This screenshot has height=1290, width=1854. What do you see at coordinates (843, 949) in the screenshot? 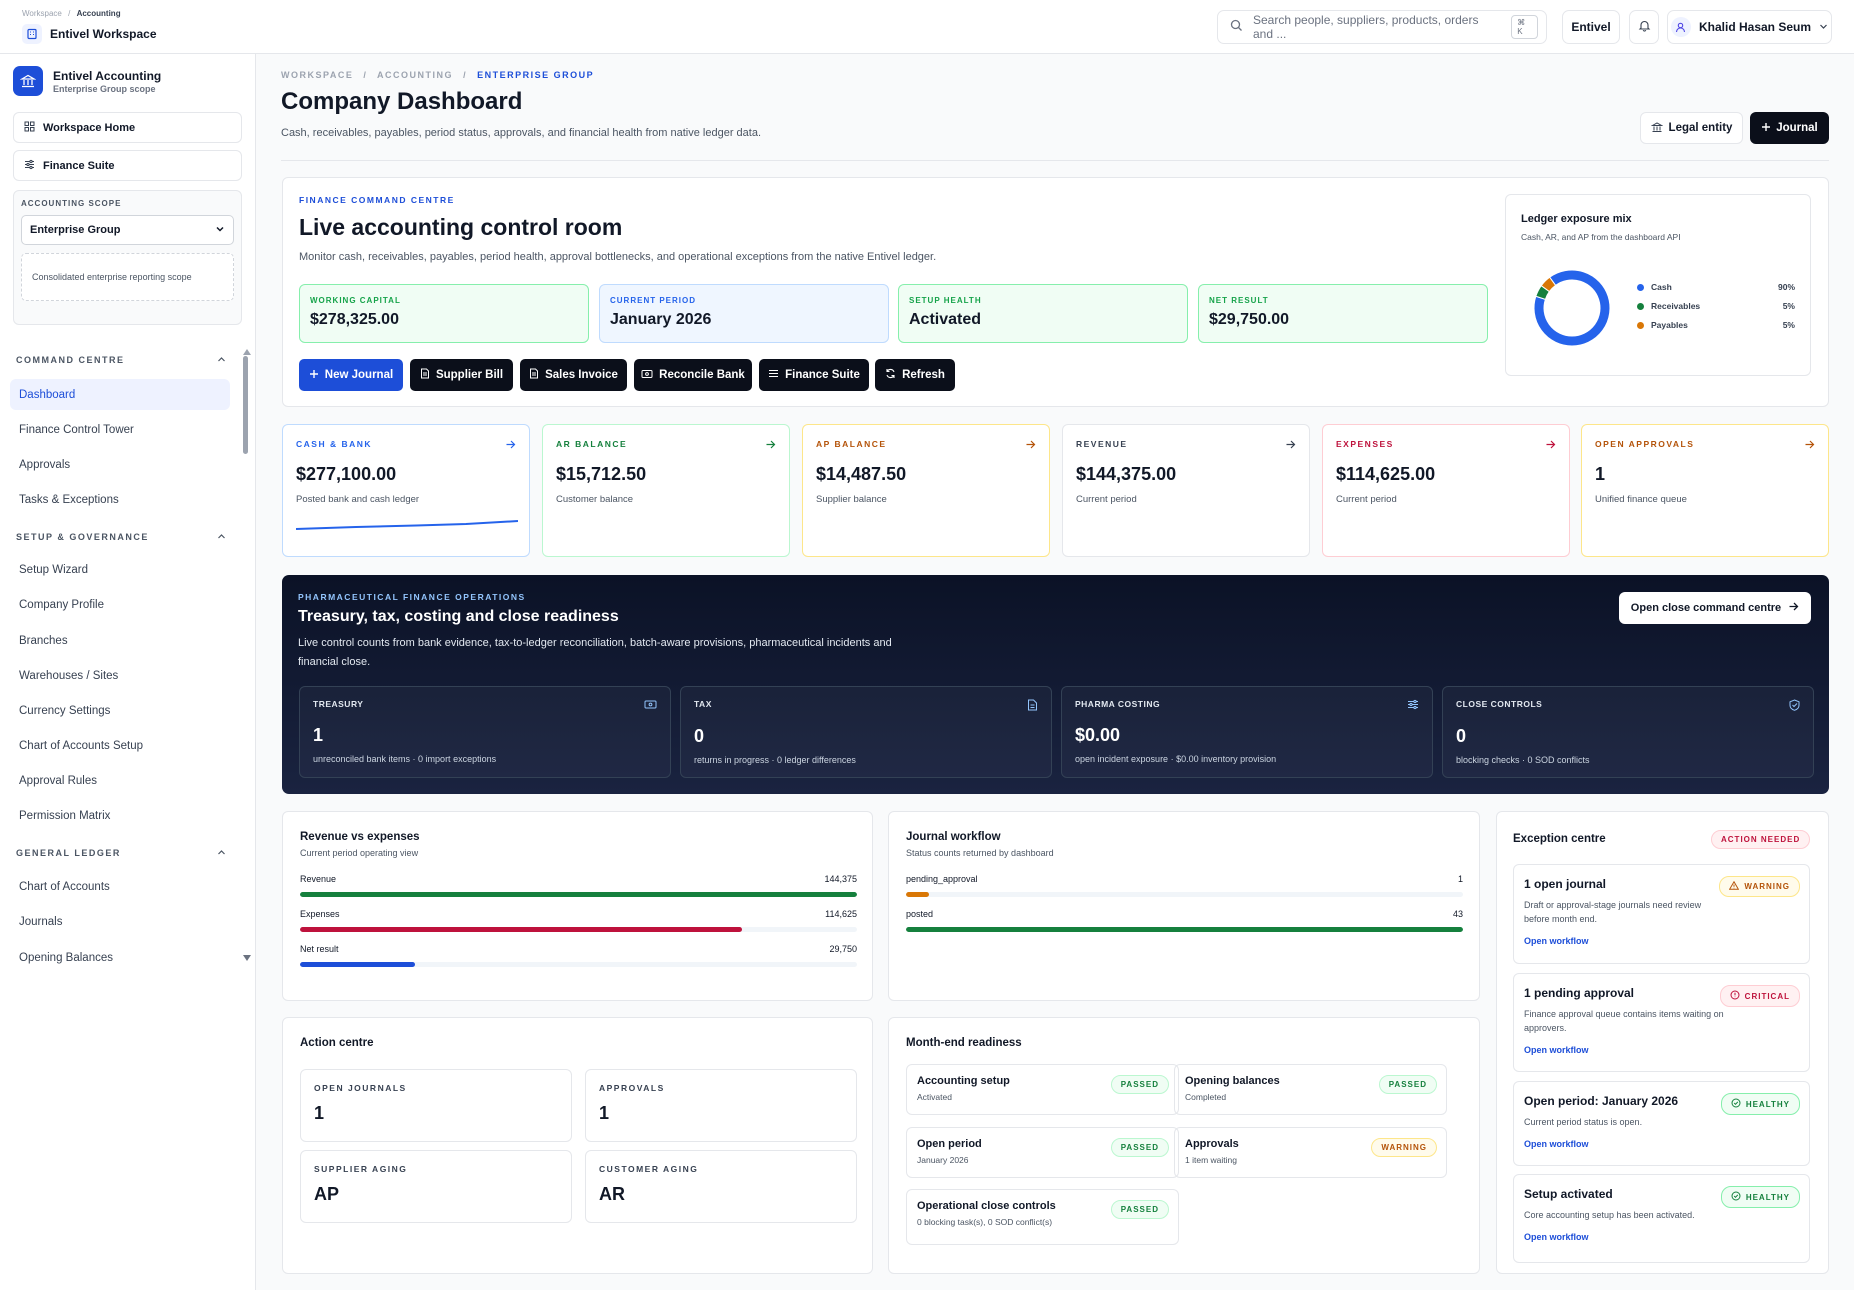
I see `bar-value-label: 29,750` at bounding box center [843, 949].